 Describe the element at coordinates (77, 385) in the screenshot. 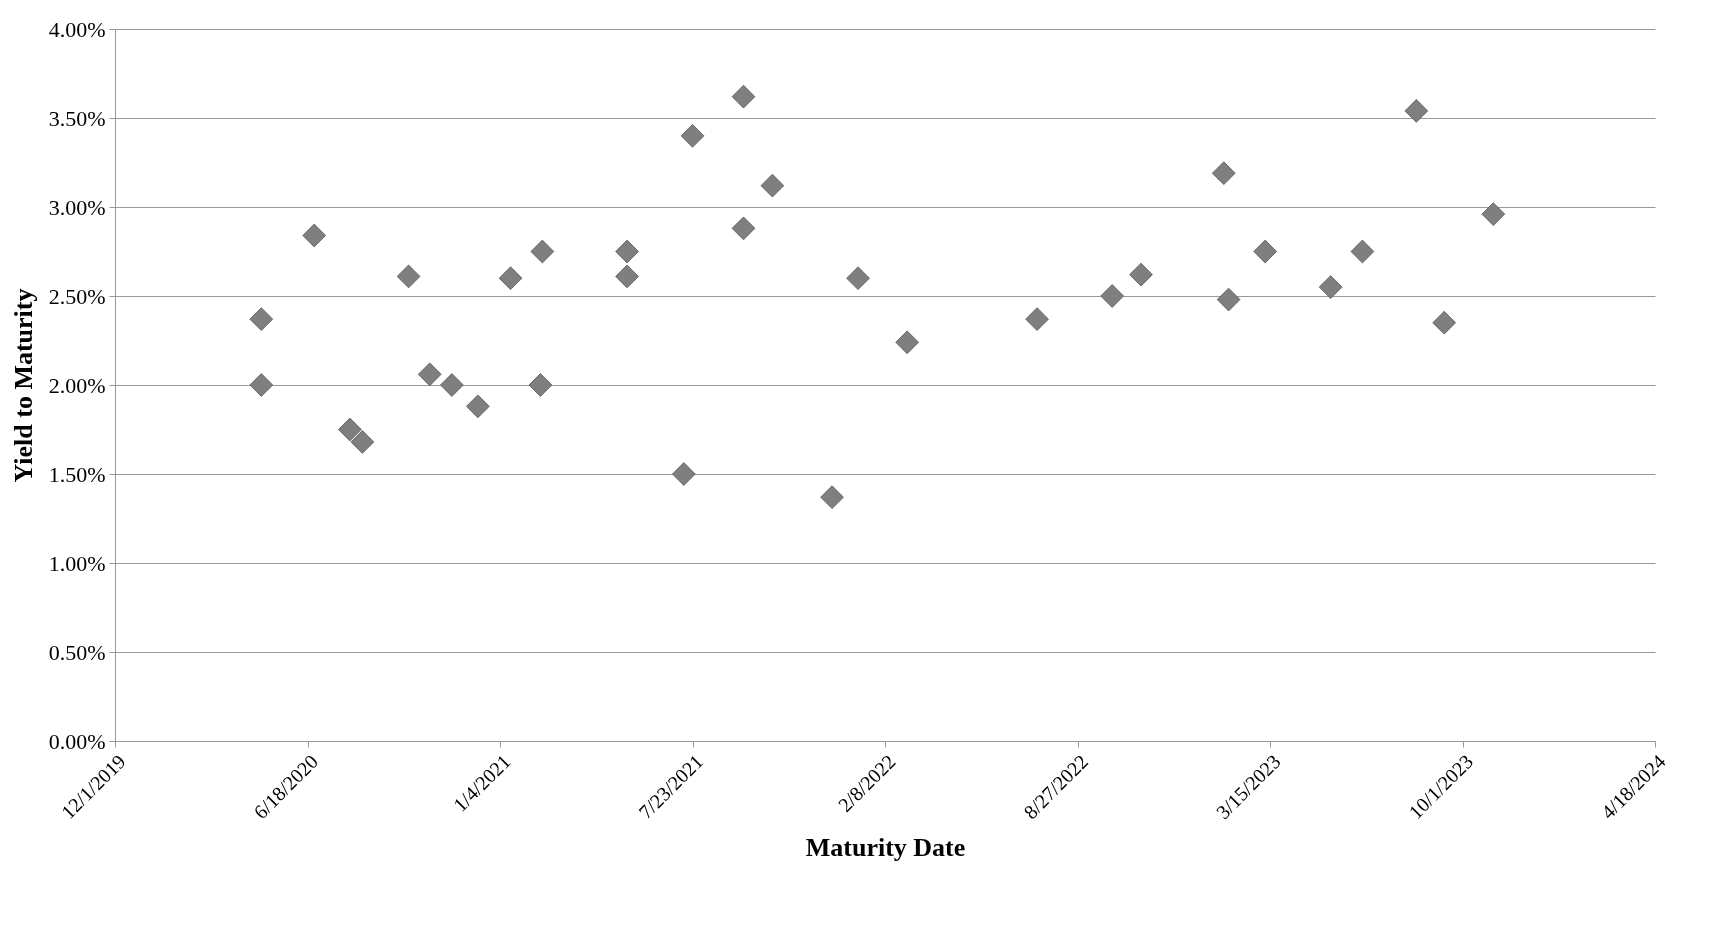

I see `y-tick-label: 2.00%` at that location.